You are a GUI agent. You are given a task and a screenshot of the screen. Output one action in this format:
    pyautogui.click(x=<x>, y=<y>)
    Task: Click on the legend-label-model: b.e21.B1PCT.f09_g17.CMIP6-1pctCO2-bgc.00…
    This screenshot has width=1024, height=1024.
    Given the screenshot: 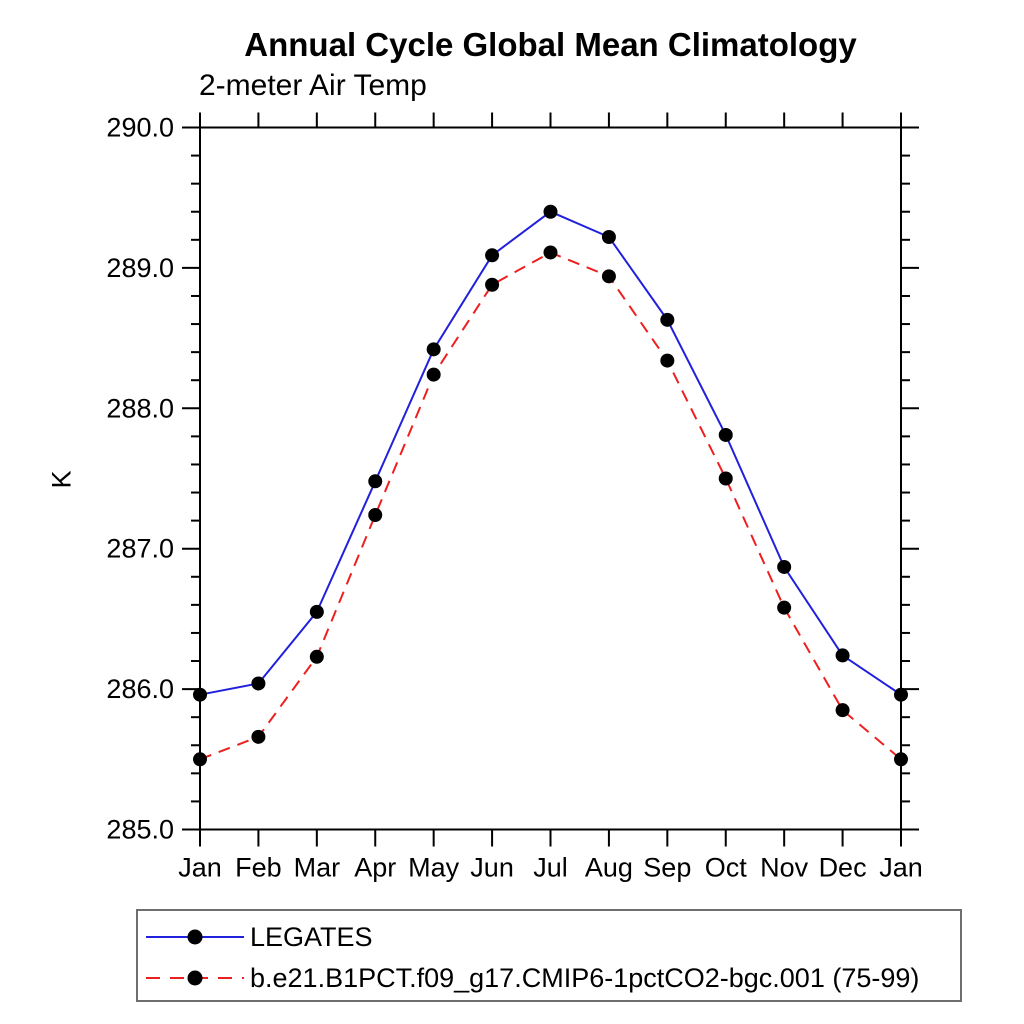 What is the action you would take?
    pyautogui.click(x=585, y=978)
    